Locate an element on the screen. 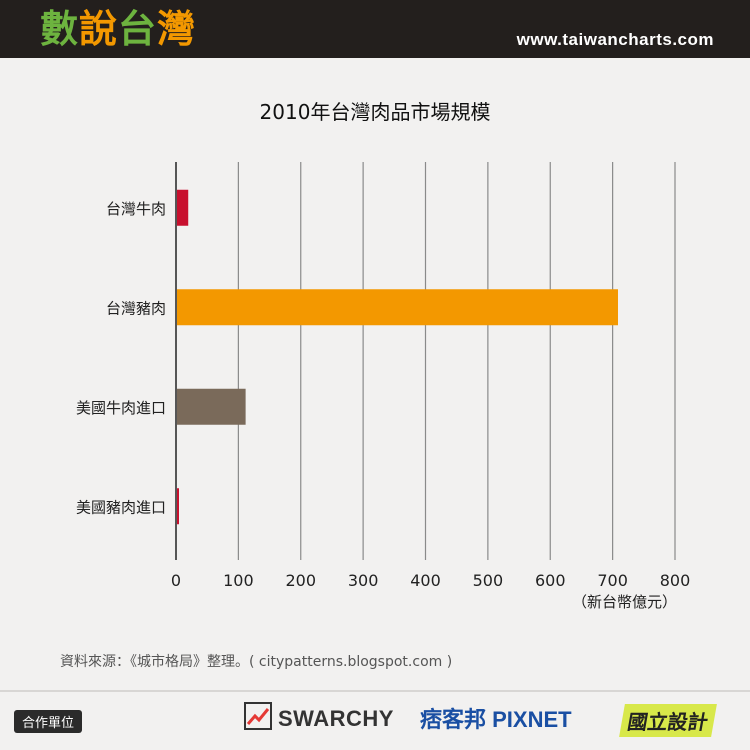 The width and height of the screenshot is (750, 750). x-tick-label: 0 is located at coordinates (176, 580).